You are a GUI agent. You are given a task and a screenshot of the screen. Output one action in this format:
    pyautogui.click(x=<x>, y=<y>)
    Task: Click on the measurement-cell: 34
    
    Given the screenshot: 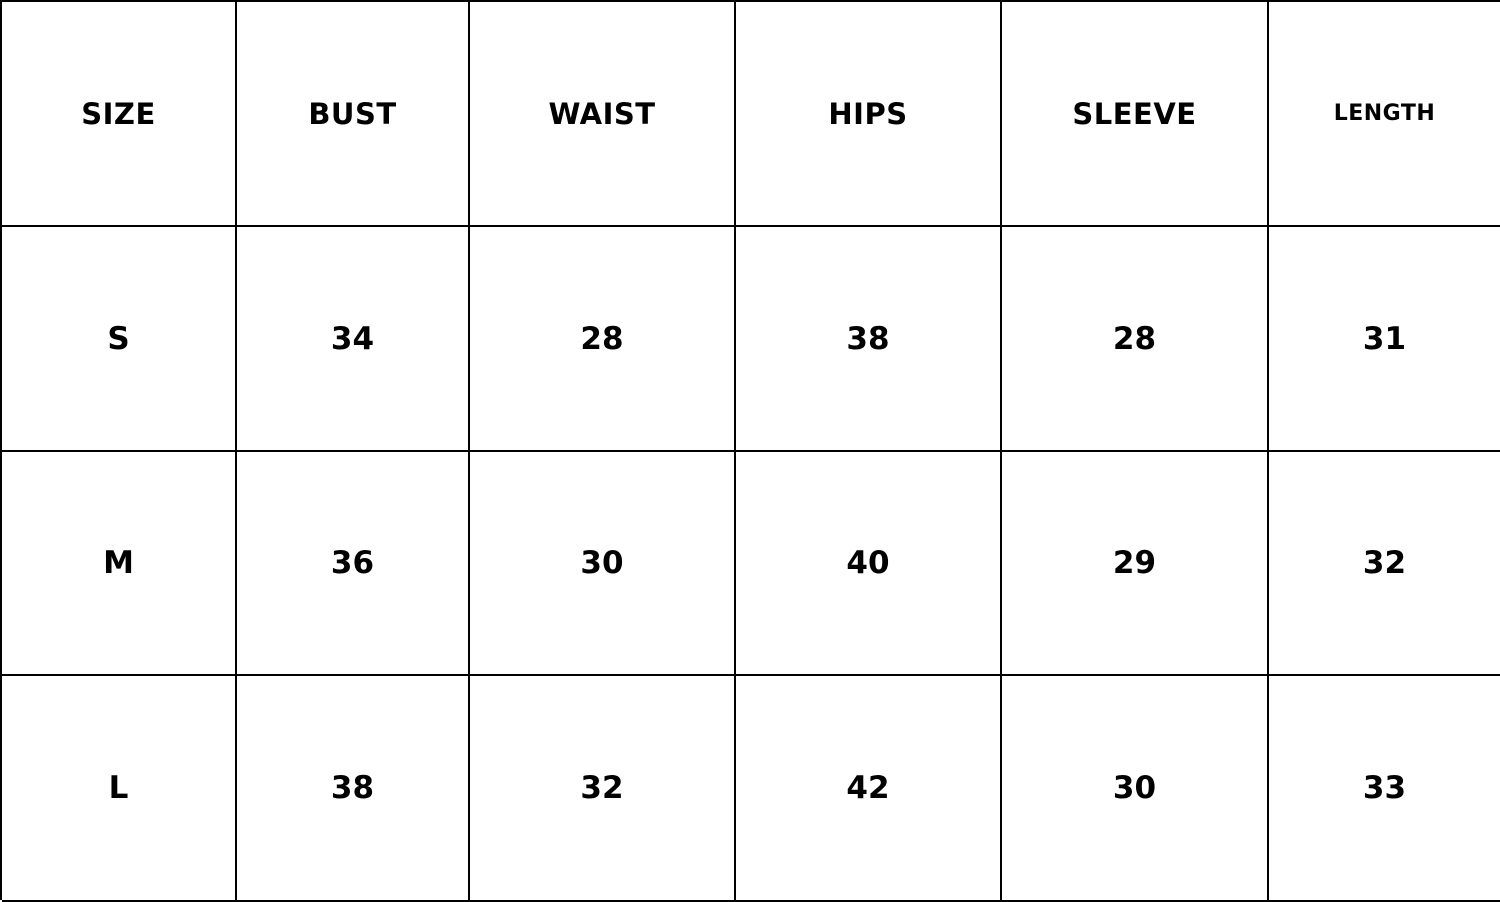 What is the action you would take?
    pyautogui.click(x=353, y=339)
    